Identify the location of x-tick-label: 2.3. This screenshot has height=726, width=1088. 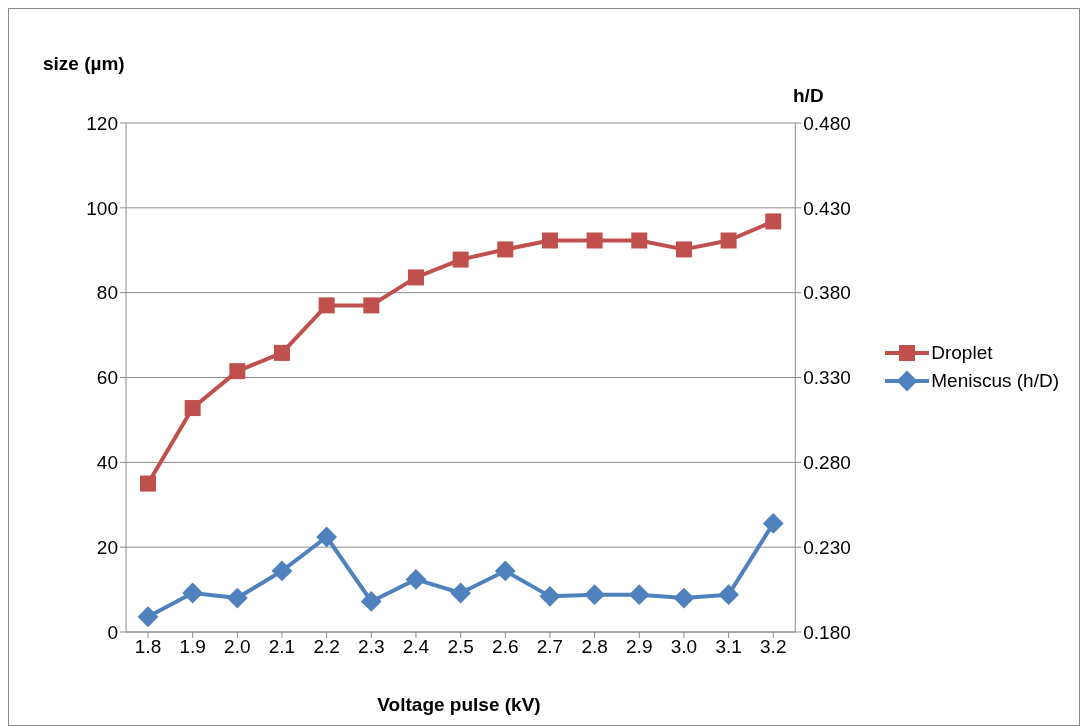
(371, 647).